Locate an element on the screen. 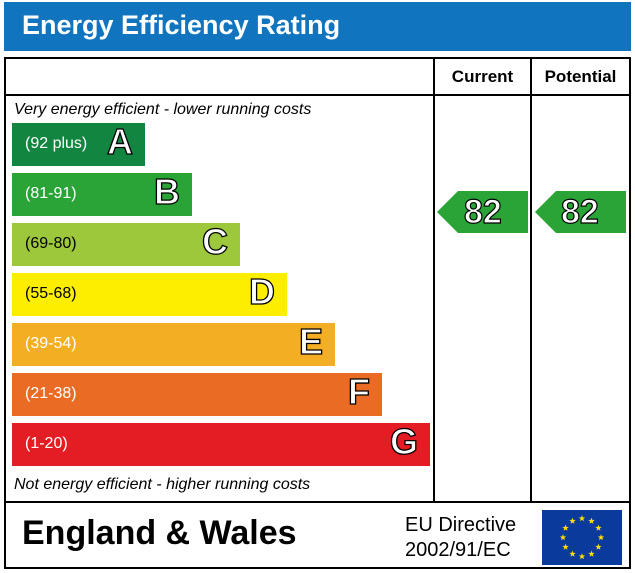  current-rating-value: 82 is located at coordinates (482, 211).